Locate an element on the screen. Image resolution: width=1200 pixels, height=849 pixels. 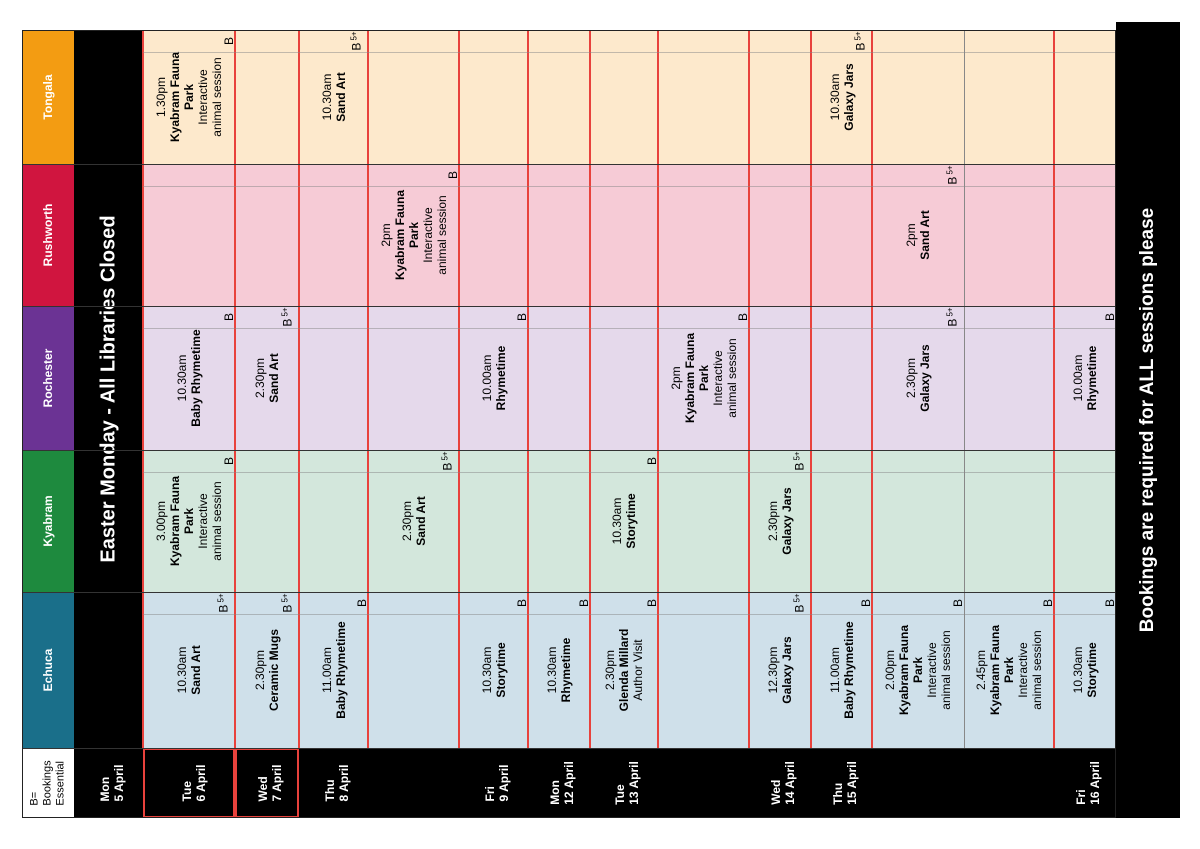
library-header-rushworth: Rushworth is located at coordinates (48, 235).